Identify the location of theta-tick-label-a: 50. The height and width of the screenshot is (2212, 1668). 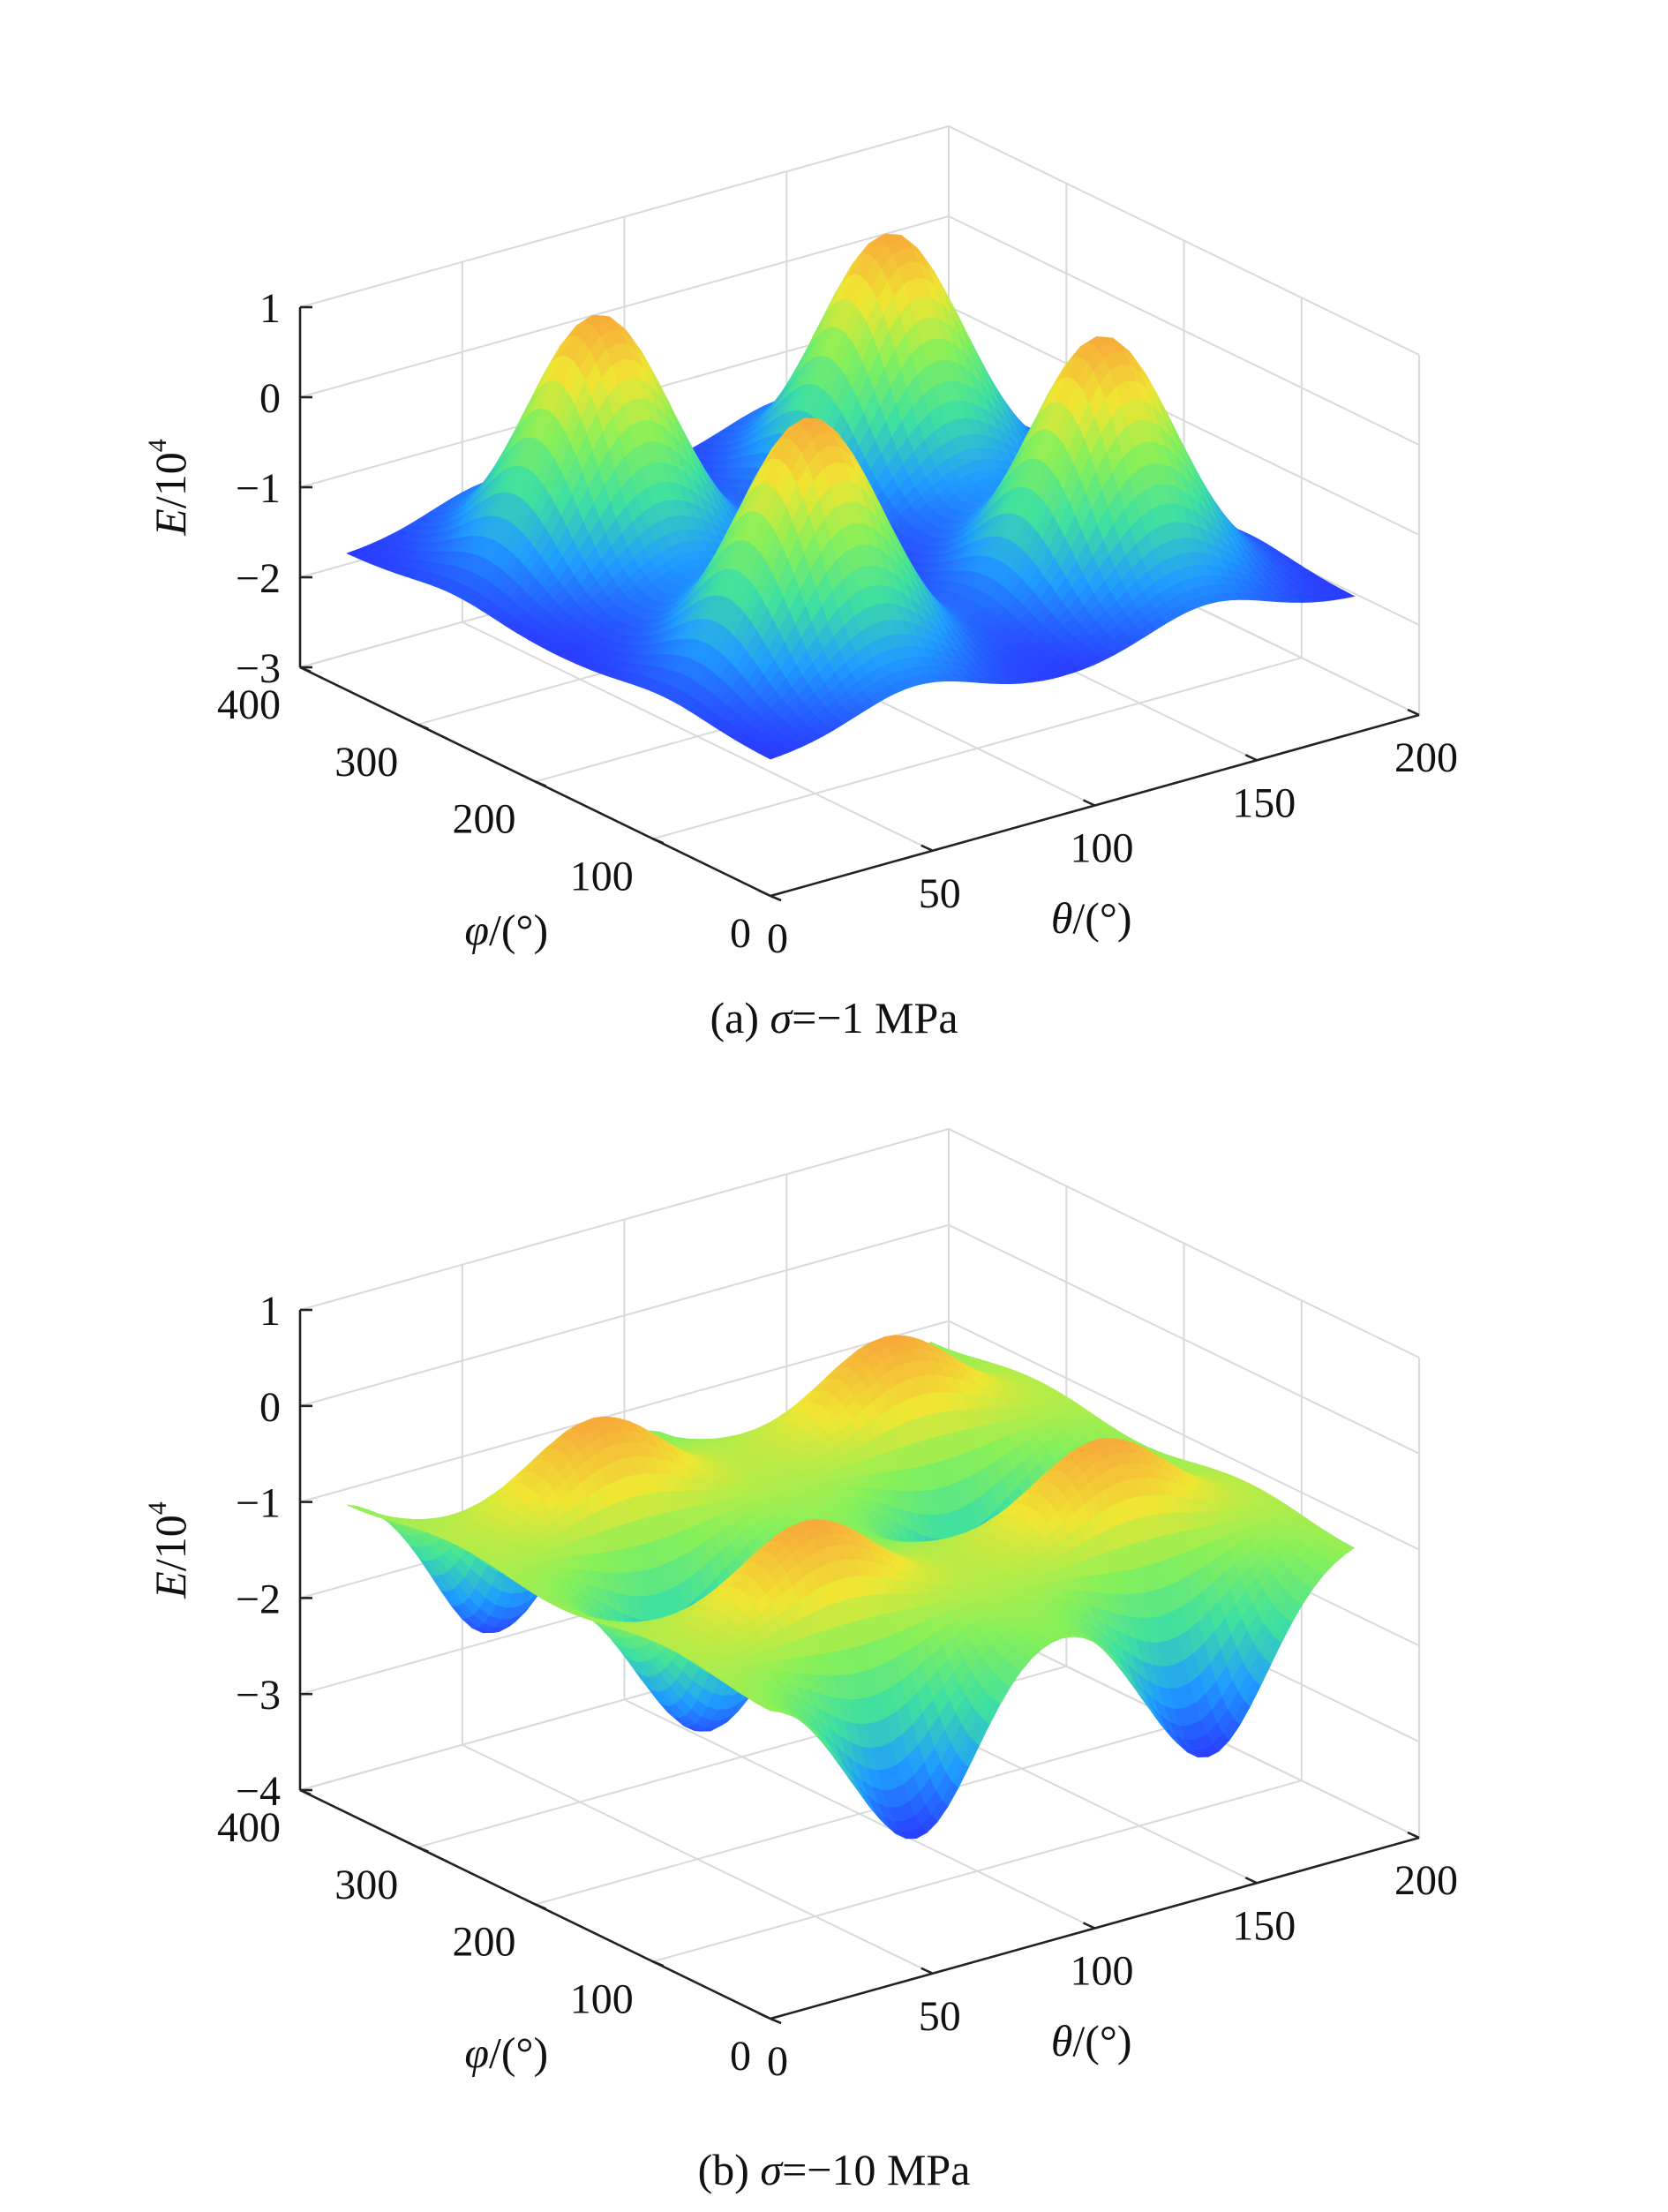
(940, 893).